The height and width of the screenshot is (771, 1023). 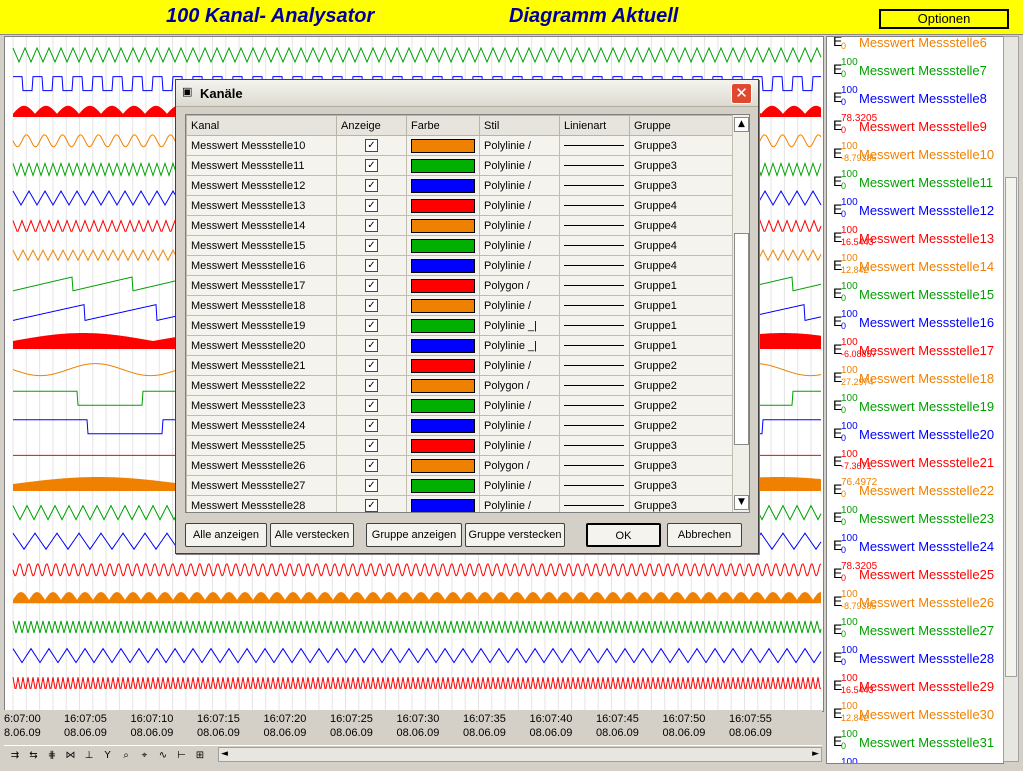 What do you see at coordinates (261, 285) in the screenshot?
I see `cell-kanal: Messwert Messstelle17` at bounding box center [261, 285].